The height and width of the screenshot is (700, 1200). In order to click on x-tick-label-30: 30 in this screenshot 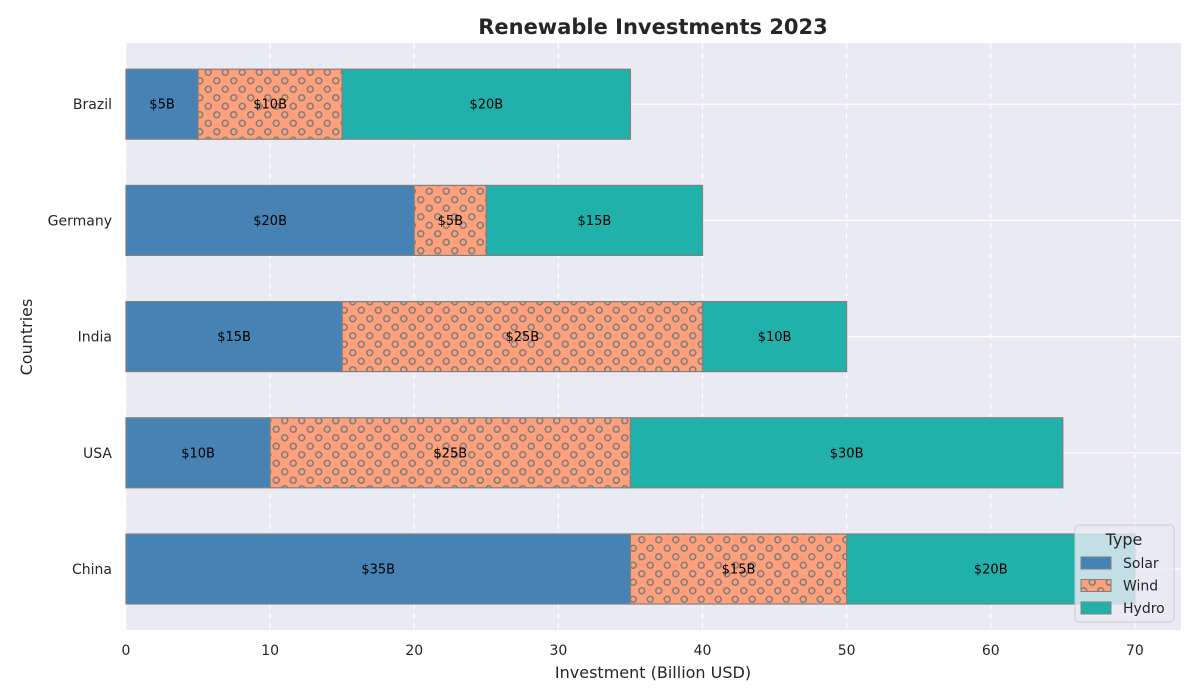, I will do `click(558, 651)`.